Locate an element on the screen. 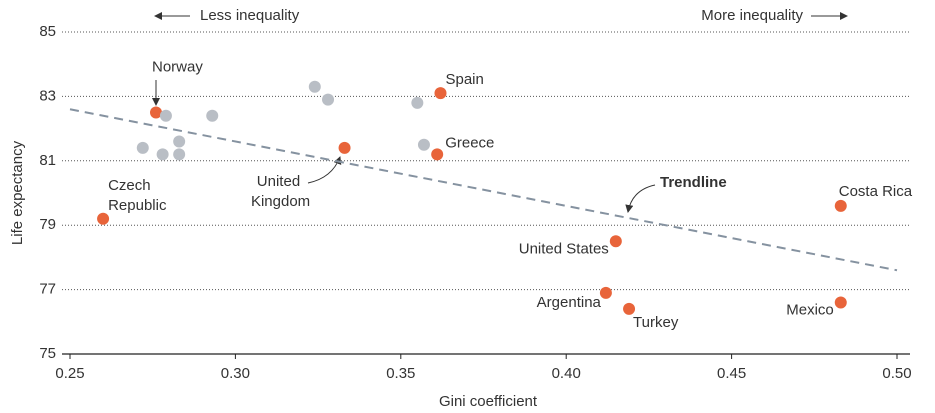  x-axis-label: Gini coefficient is located at coordinates (488, 401).